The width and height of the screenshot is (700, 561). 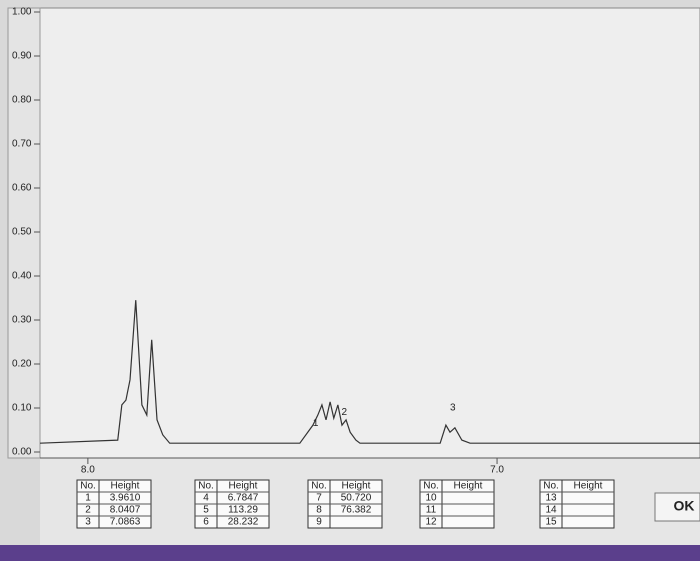 I want to click on y-tick-label: 0.20, so click(x=22, y=364).